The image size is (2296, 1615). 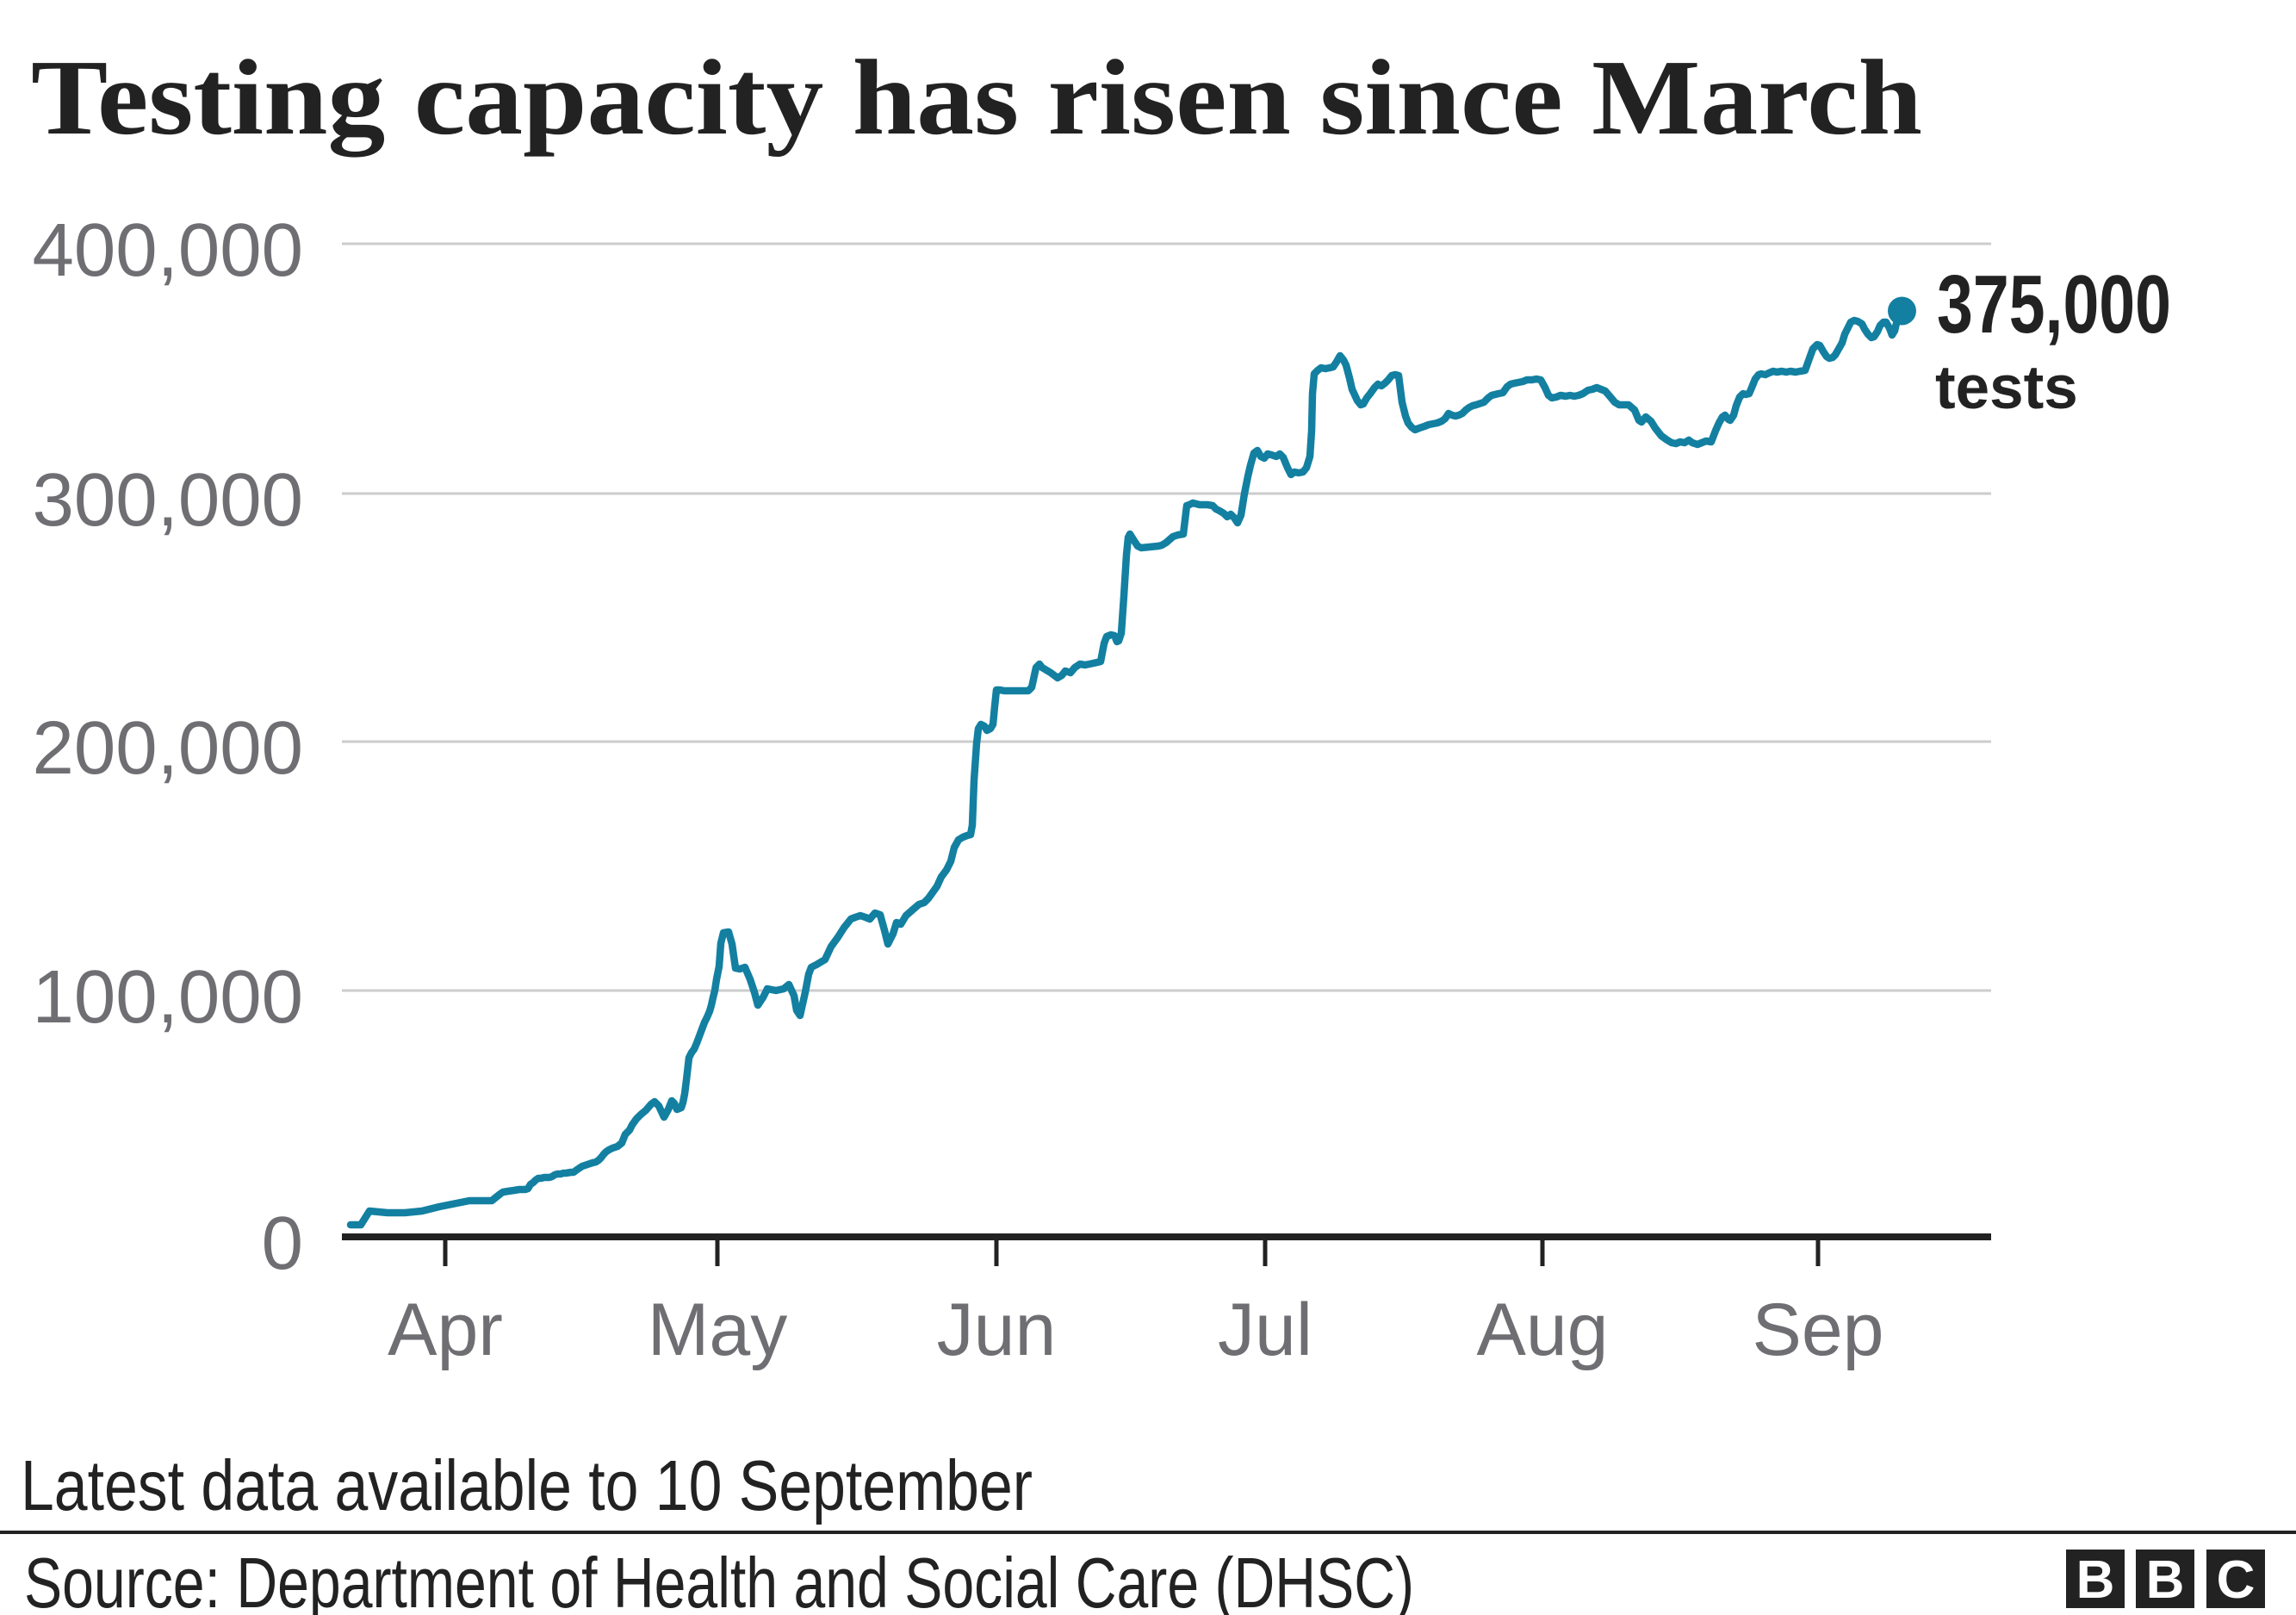 What do you see at coordinates (168, 250) in the screenshot?
I see `svg-text: 400,000` at bounding box center [168, 250].